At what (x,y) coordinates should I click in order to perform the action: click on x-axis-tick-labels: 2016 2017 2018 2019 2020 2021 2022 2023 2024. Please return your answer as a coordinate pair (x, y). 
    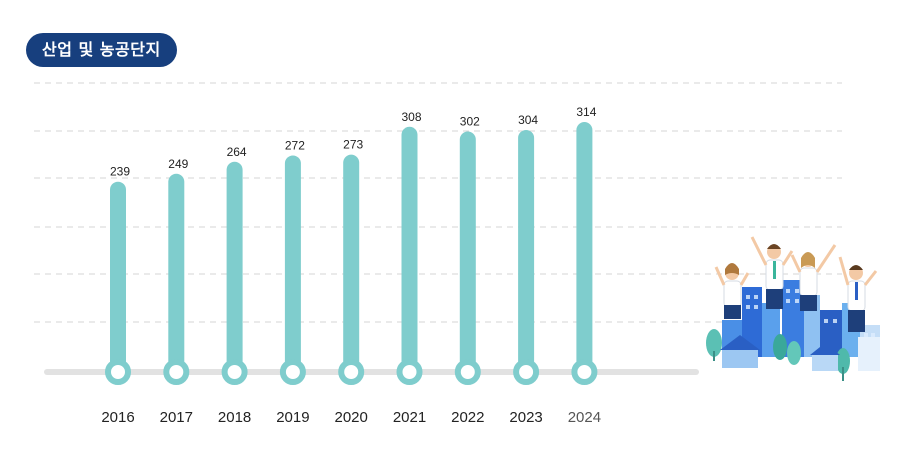
    Looking at the image, I should click on (351, 417).